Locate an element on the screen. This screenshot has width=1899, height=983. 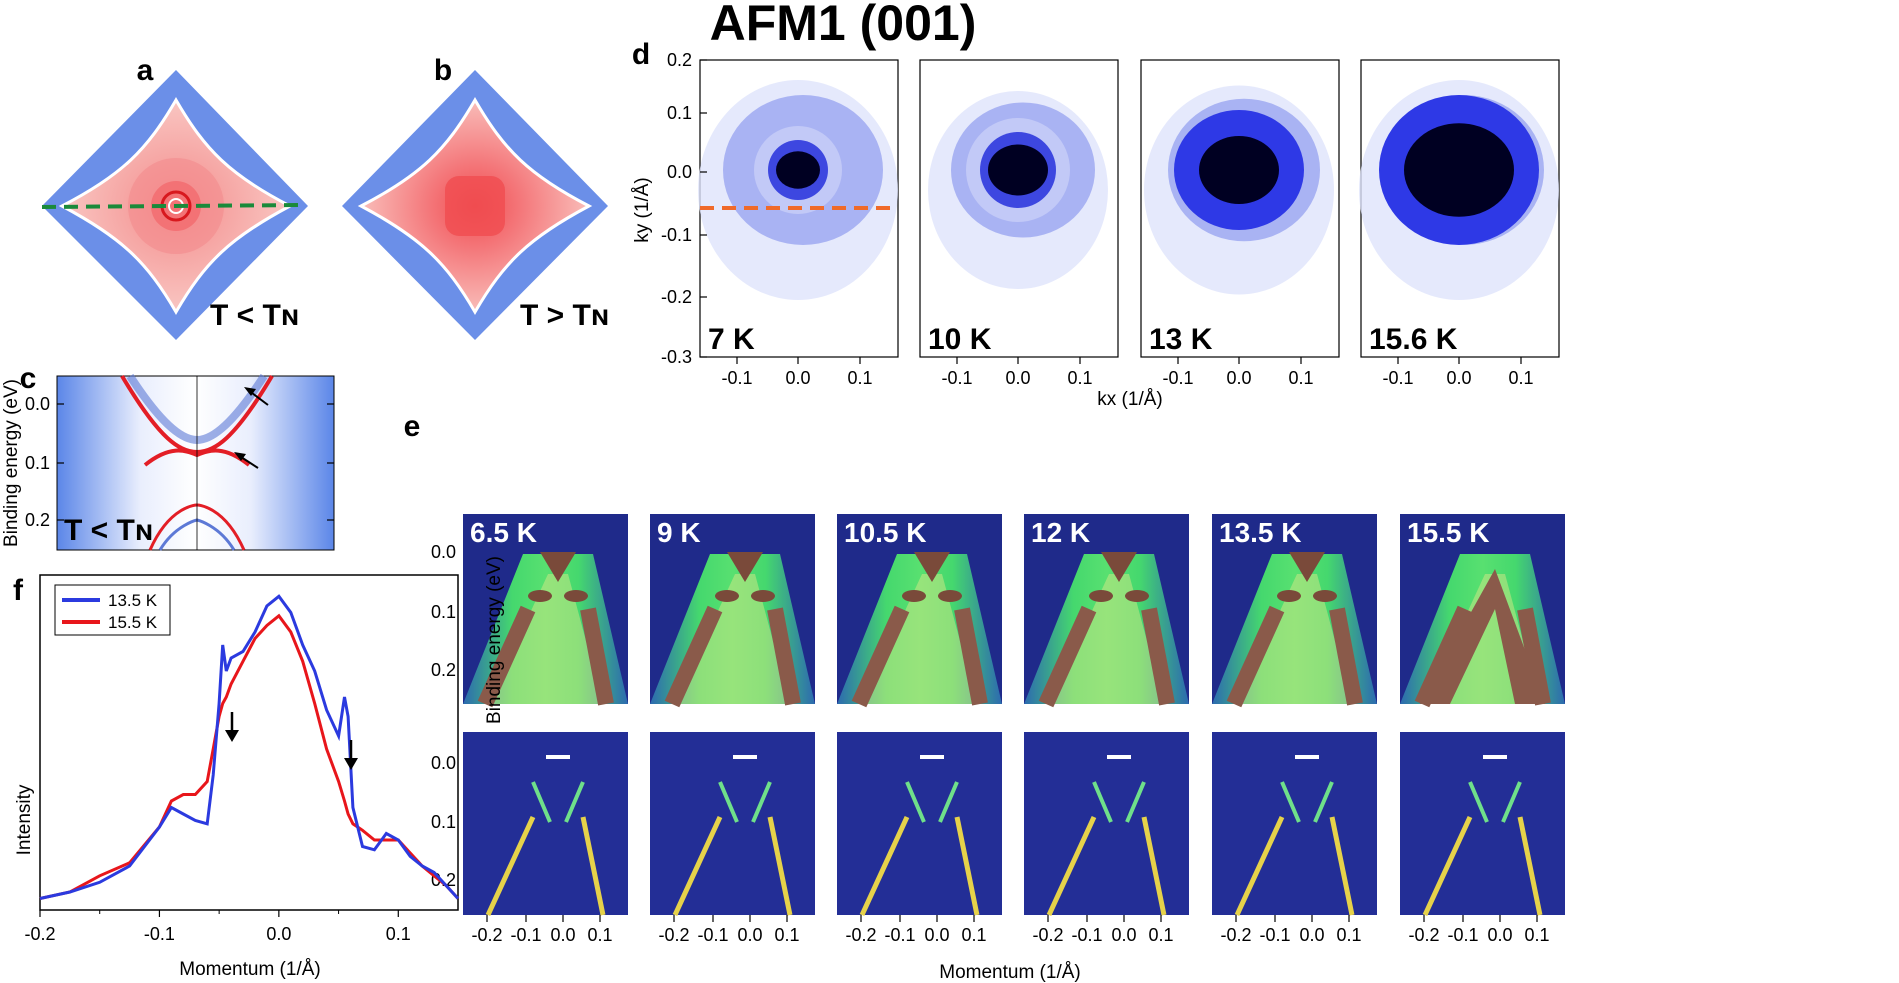
c-ytick-label: 0.2 is located at coordinates (37, 520).